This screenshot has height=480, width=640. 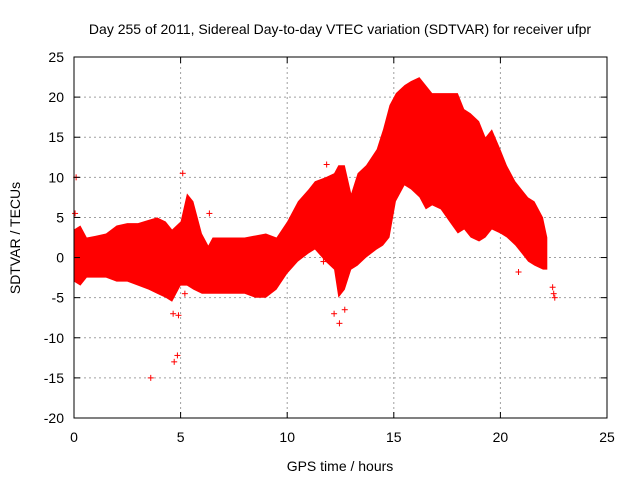 I want to click on y-tick-label: 25, so click(x=56, y=57).